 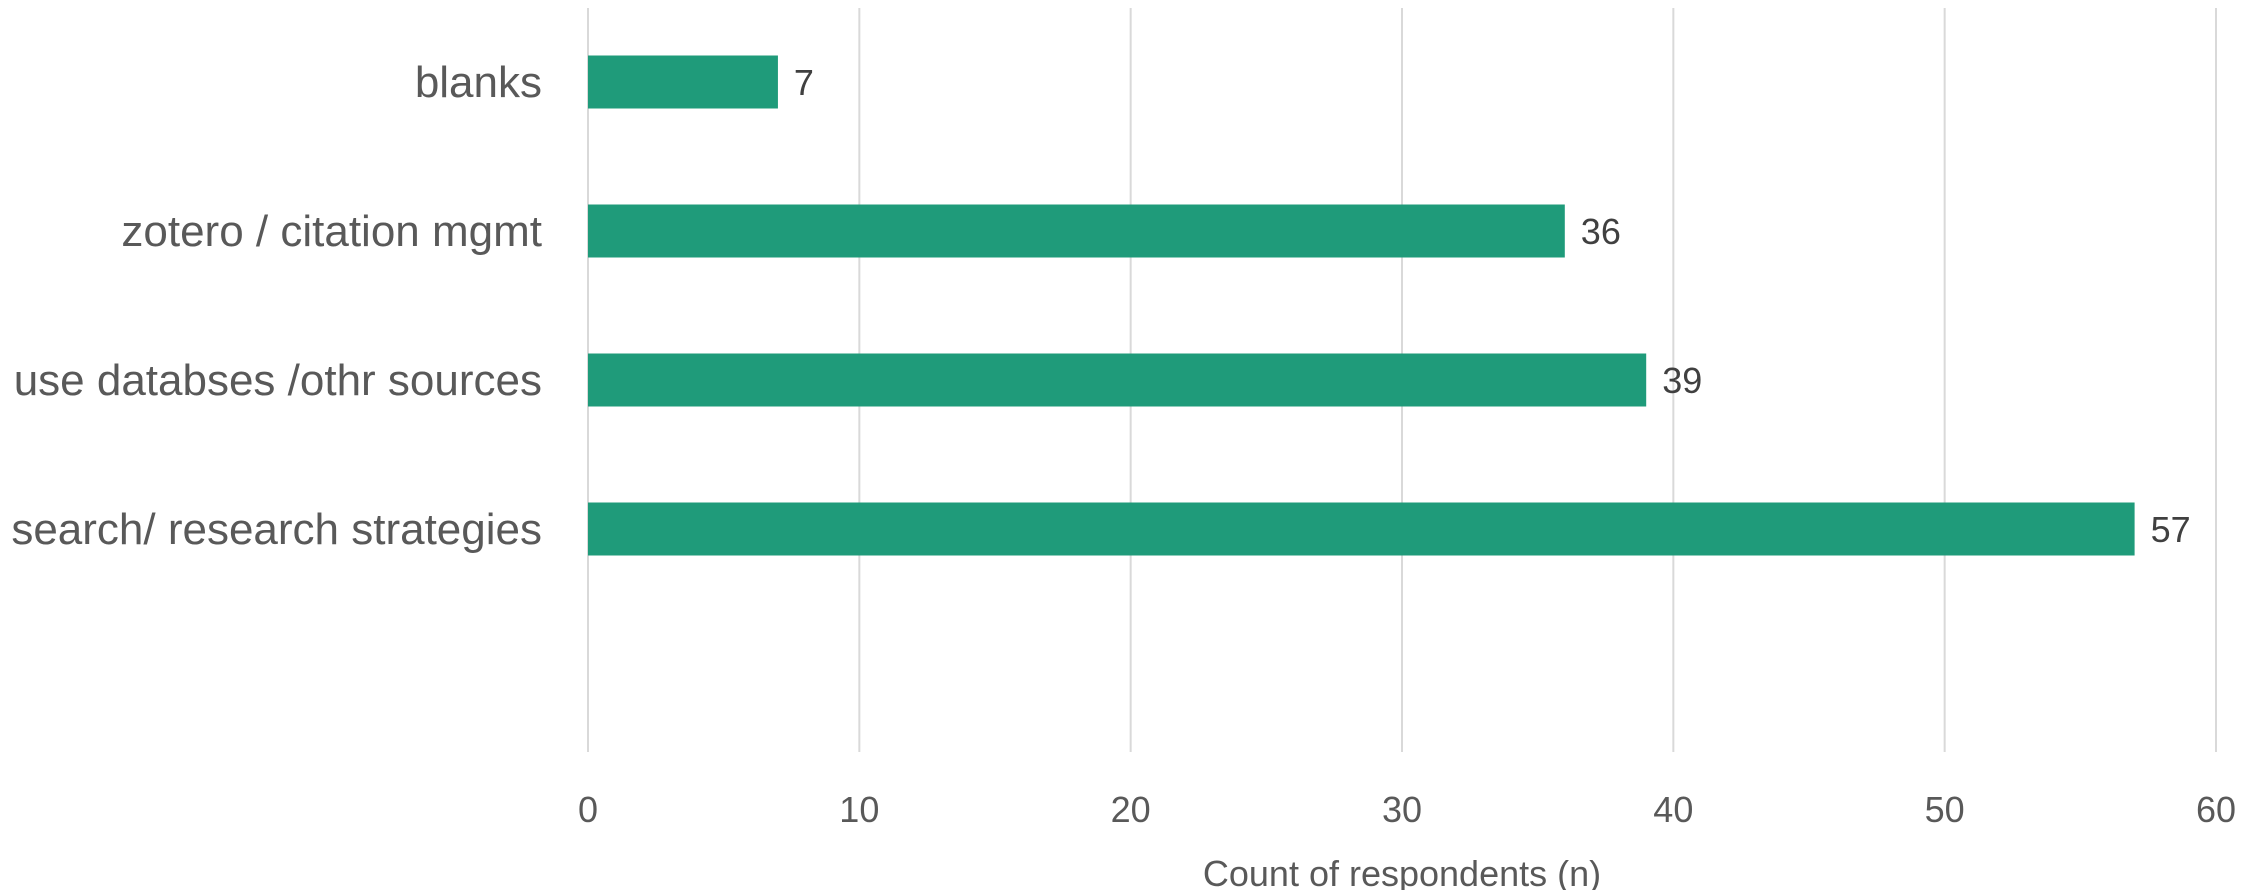 What do you see at coordinates (478, 82) in the screenshot?
I see `category-label-blanks: blanks` at bounding box center [478, 82].